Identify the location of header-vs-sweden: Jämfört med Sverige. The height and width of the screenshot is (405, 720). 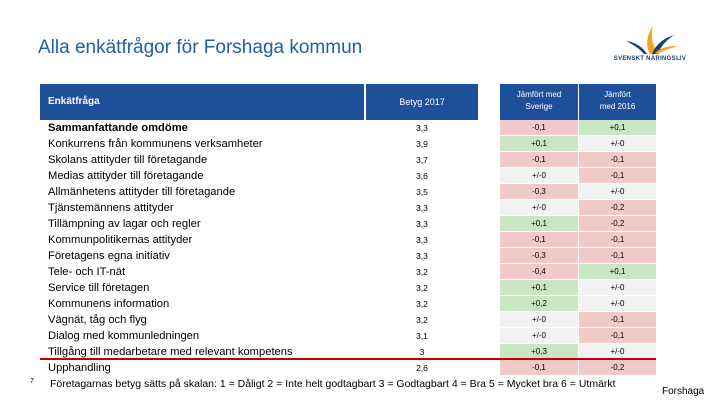
(539, 102).